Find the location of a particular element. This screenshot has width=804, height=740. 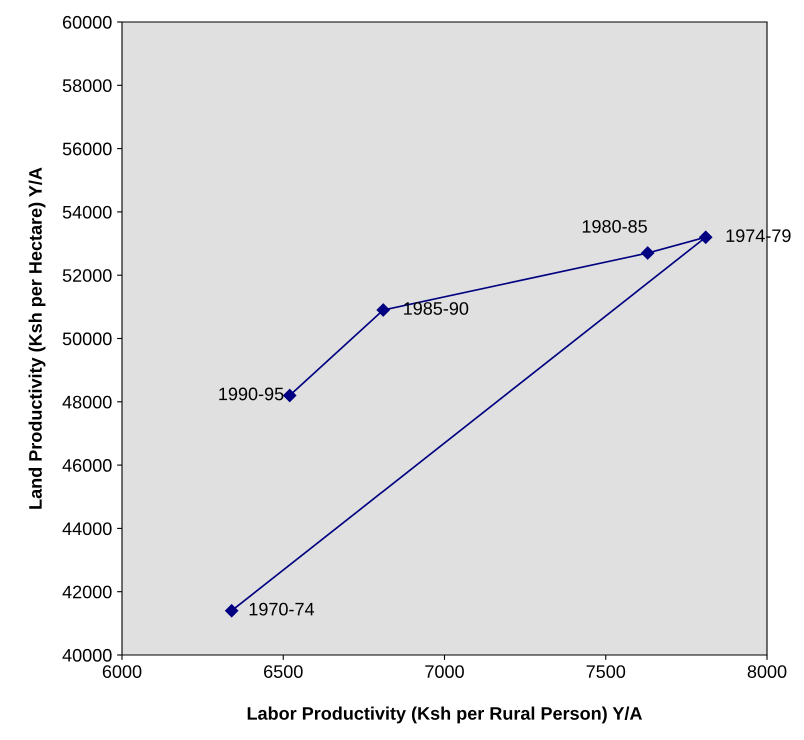

y-tick-label: 40000 is located at coordinates (87, 655).